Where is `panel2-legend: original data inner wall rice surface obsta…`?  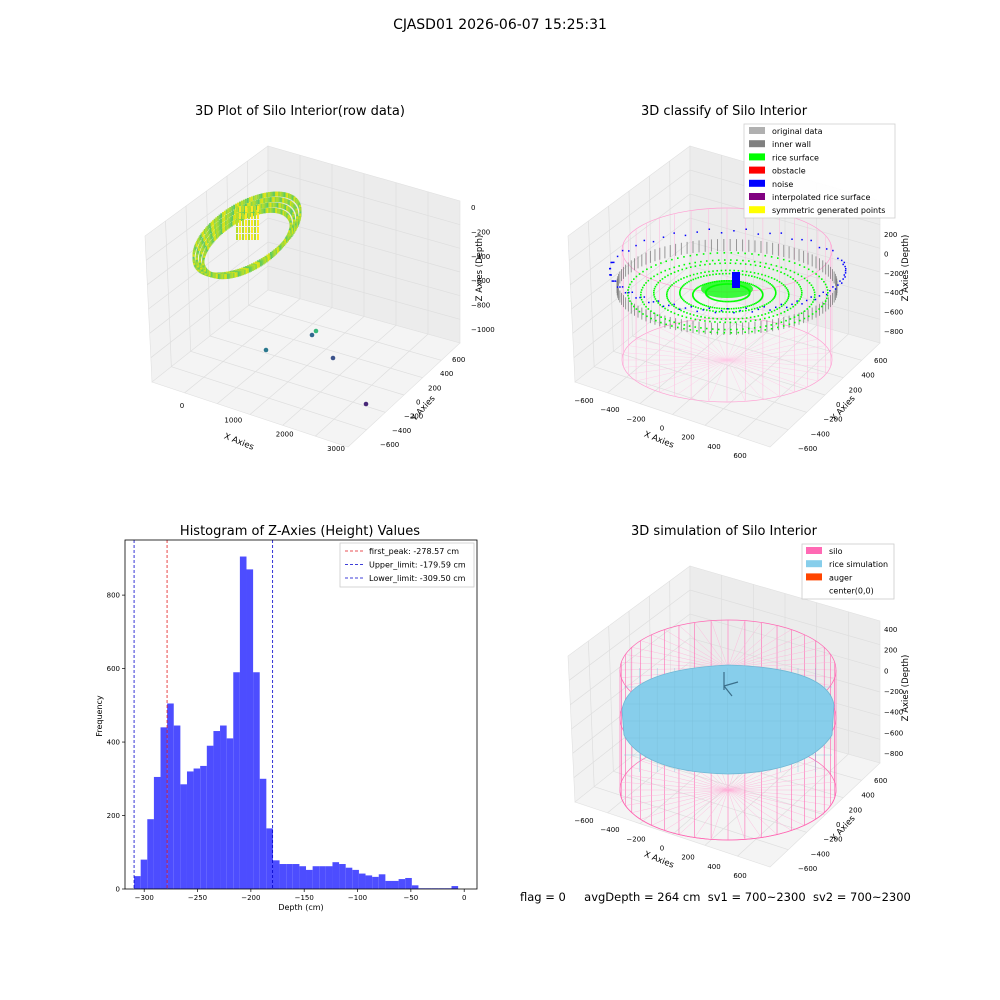 panel2-legend: original data inner wall rice surface obsta… is located at coordinates (819, 171).